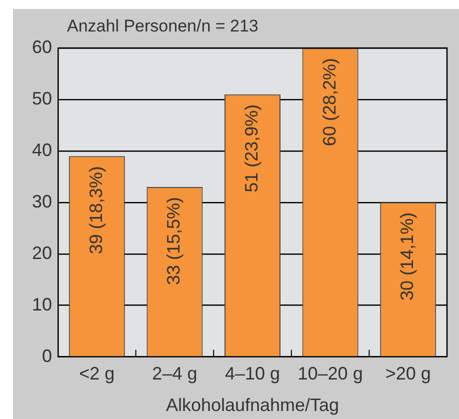  Describe the element at coordinates (42, 98) in the screenshot. I see `y-tick-label: 50` at that location.